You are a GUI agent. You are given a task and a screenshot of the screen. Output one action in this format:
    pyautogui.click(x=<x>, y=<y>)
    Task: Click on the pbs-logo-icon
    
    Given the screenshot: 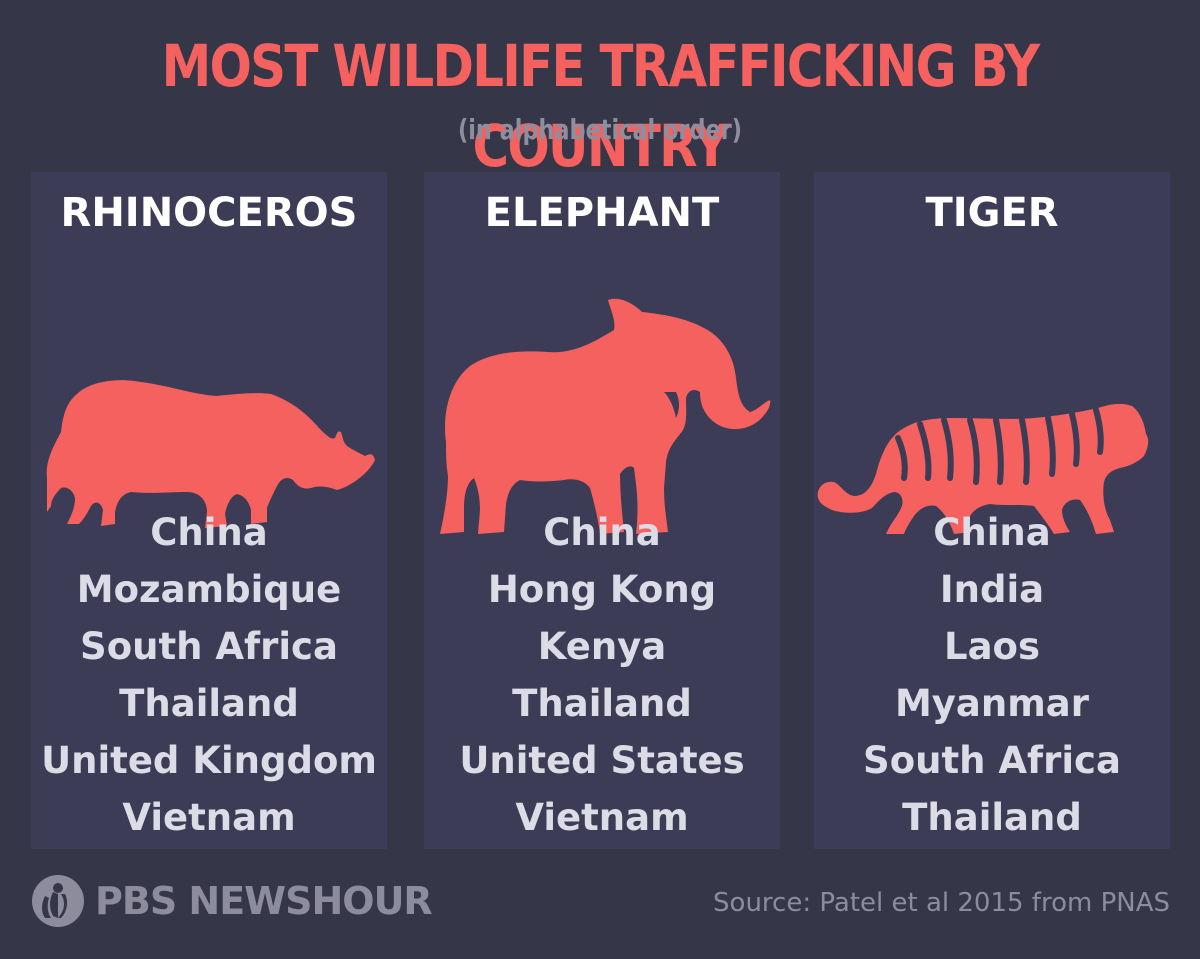 What is the action you would take?
    pyautogui.click(x=58, y=901)
    